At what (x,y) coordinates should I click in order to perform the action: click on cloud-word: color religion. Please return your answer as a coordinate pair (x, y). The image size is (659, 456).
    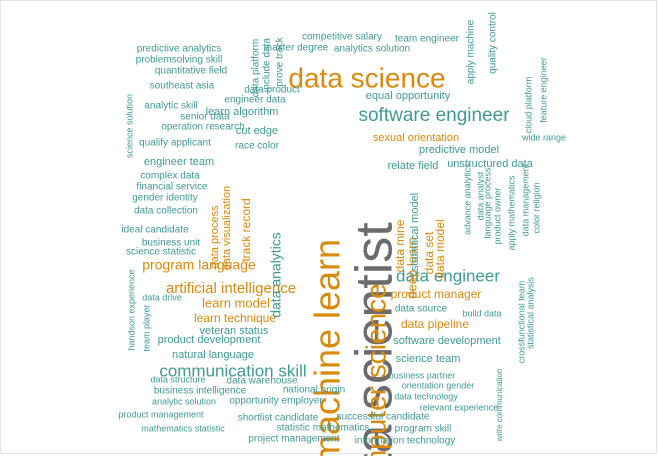
    Looking at the image, I should click on (536, 207).